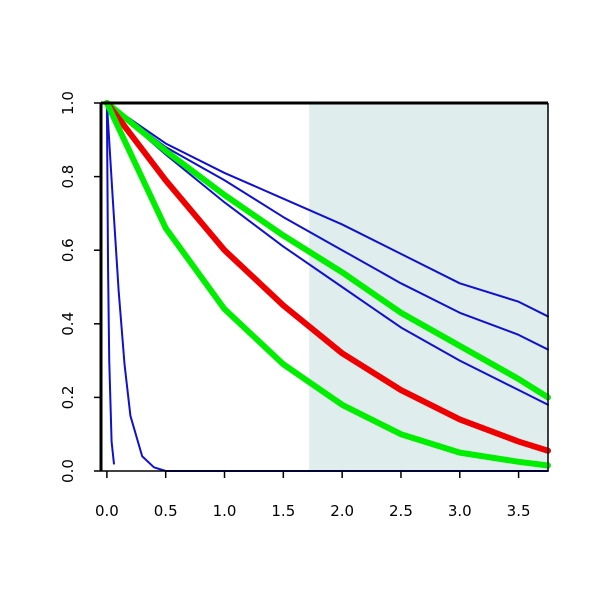 This screenshot has height=600, width=600. Describe the element at coordinates (80, 287) in the screenshot. I see `y-axis: 0.0 0.2 0.4 0.6 0.8 1.0` at that location.